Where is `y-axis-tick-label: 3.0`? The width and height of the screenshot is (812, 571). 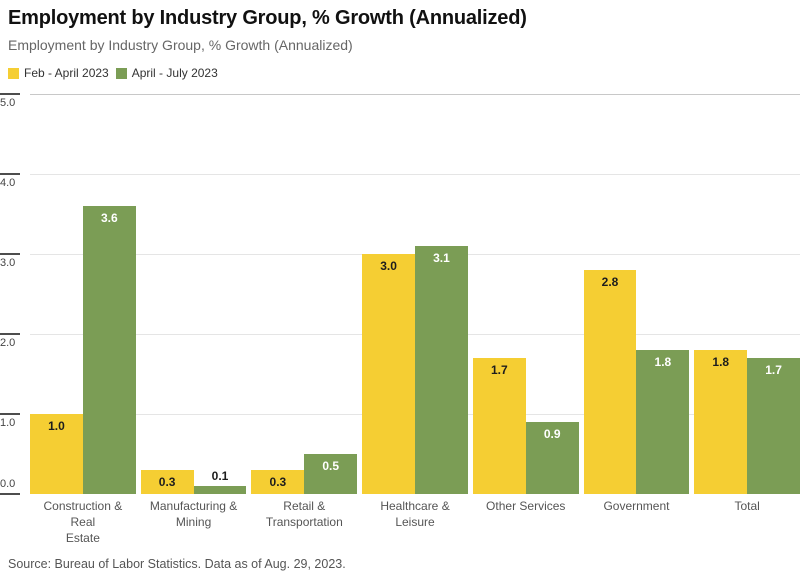 y-axis-tick-label: 3.0 is located at coordinates (8, 263).